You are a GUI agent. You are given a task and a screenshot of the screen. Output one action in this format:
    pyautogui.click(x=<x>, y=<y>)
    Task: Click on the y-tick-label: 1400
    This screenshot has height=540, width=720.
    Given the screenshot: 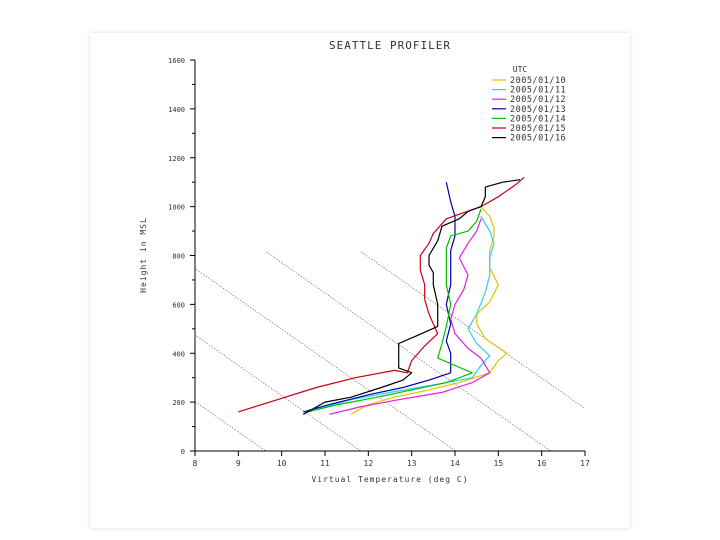 What is the action you would take?
    pyautogui.click(x=176, y=110)
    